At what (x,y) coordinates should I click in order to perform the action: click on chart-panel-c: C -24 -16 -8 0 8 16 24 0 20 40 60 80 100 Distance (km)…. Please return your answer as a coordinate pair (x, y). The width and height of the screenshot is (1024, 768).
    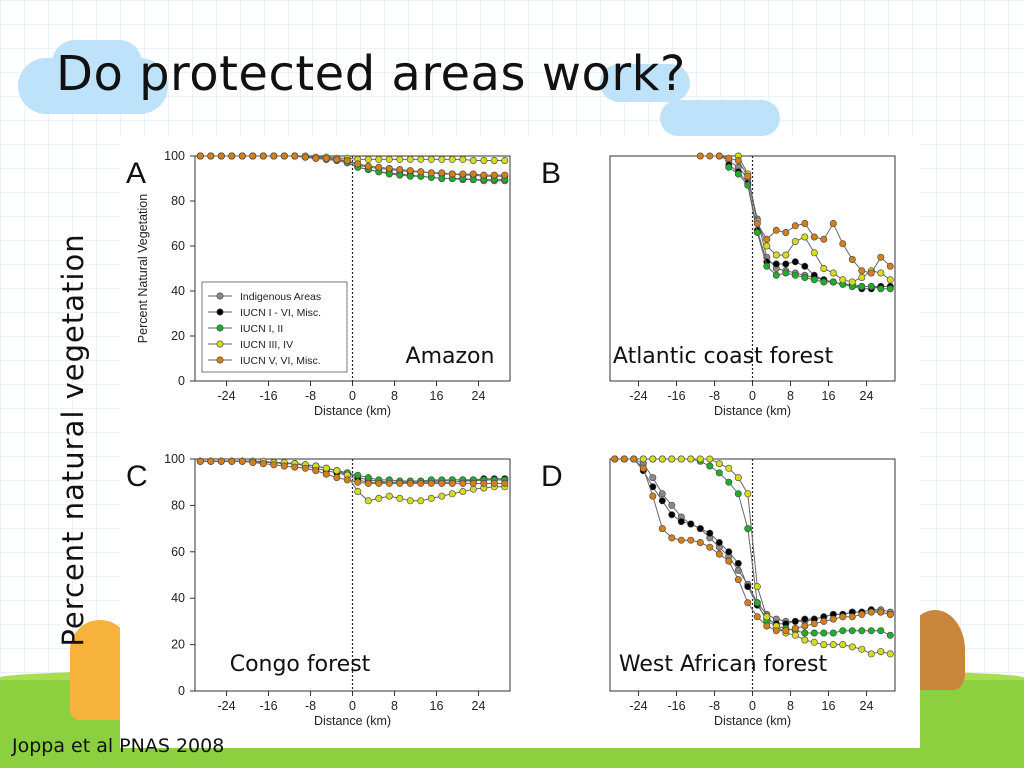
    Looking at the image, I should click on (318, 590).